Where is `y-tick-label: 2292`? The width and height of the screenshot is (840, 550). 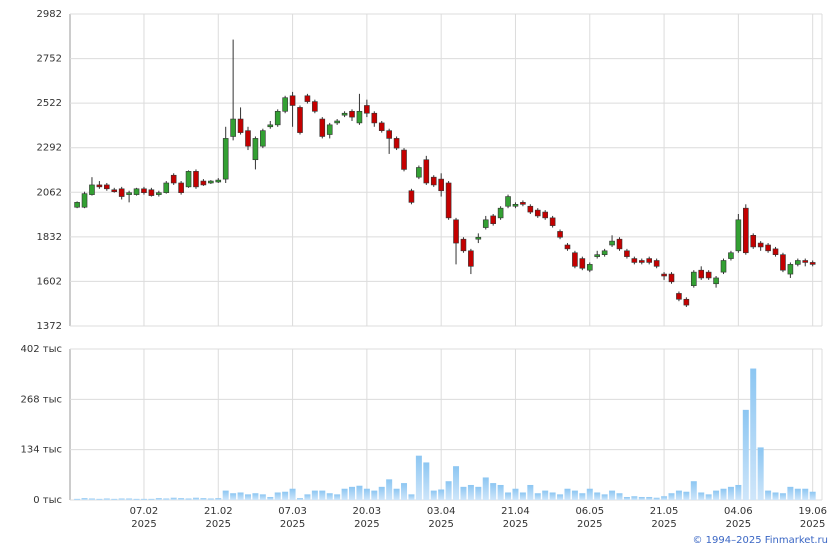 y-tick-label: 2292 is located at coordinates (49, 148).